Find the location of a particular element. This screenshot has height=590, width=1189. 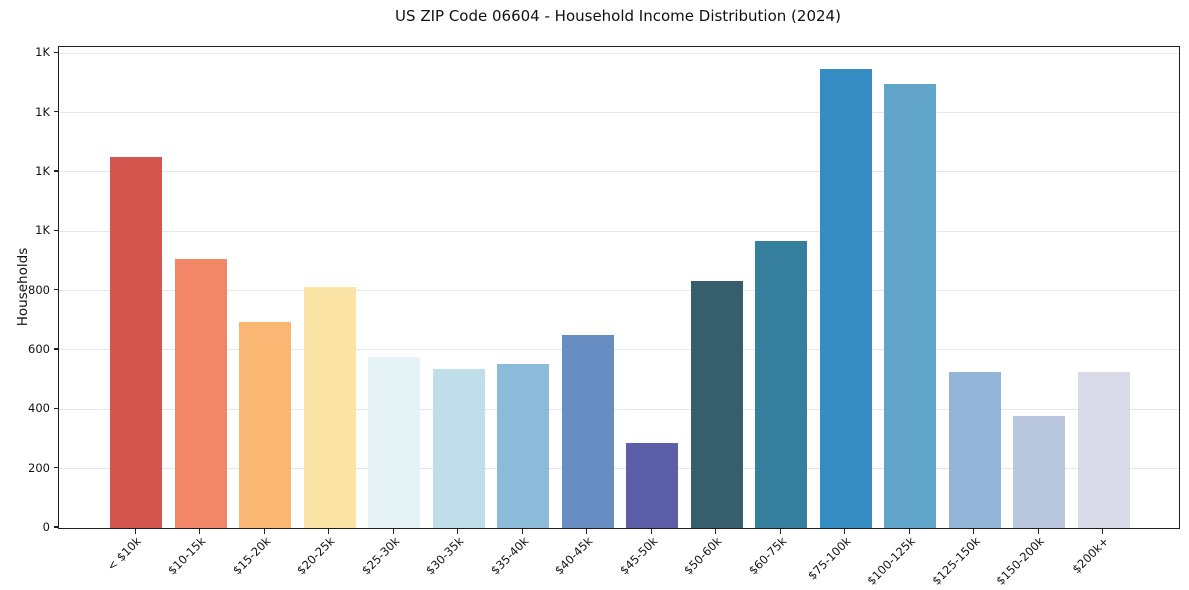

y-tick-label: 400 is located at coordinates (39, 408).